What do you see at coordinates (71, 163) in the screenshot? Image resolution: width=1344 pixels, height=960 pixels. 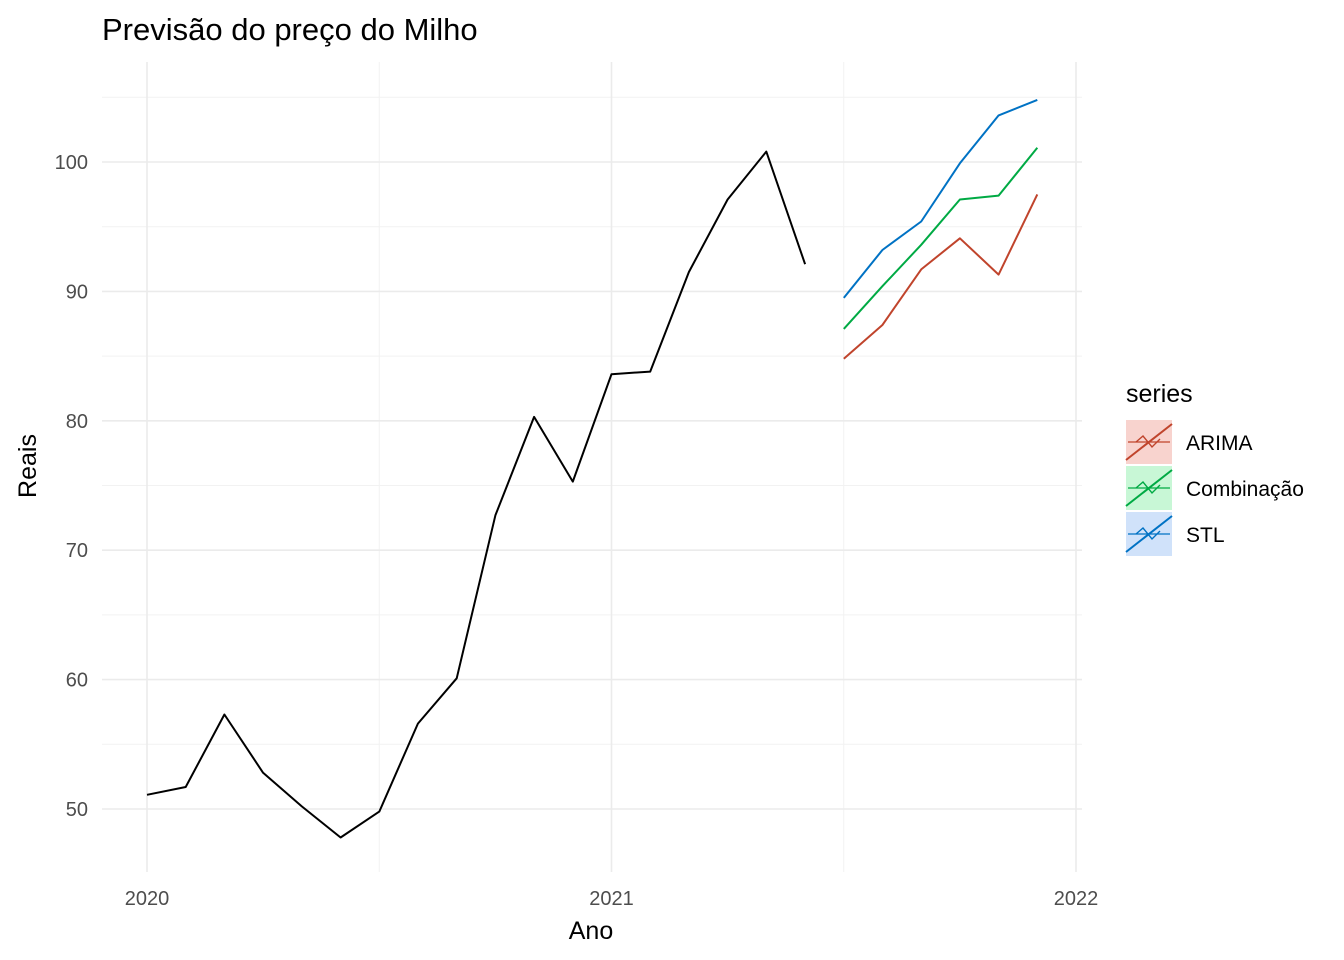 I see `y-tick-label: 100` at bounding box center [71, 163].